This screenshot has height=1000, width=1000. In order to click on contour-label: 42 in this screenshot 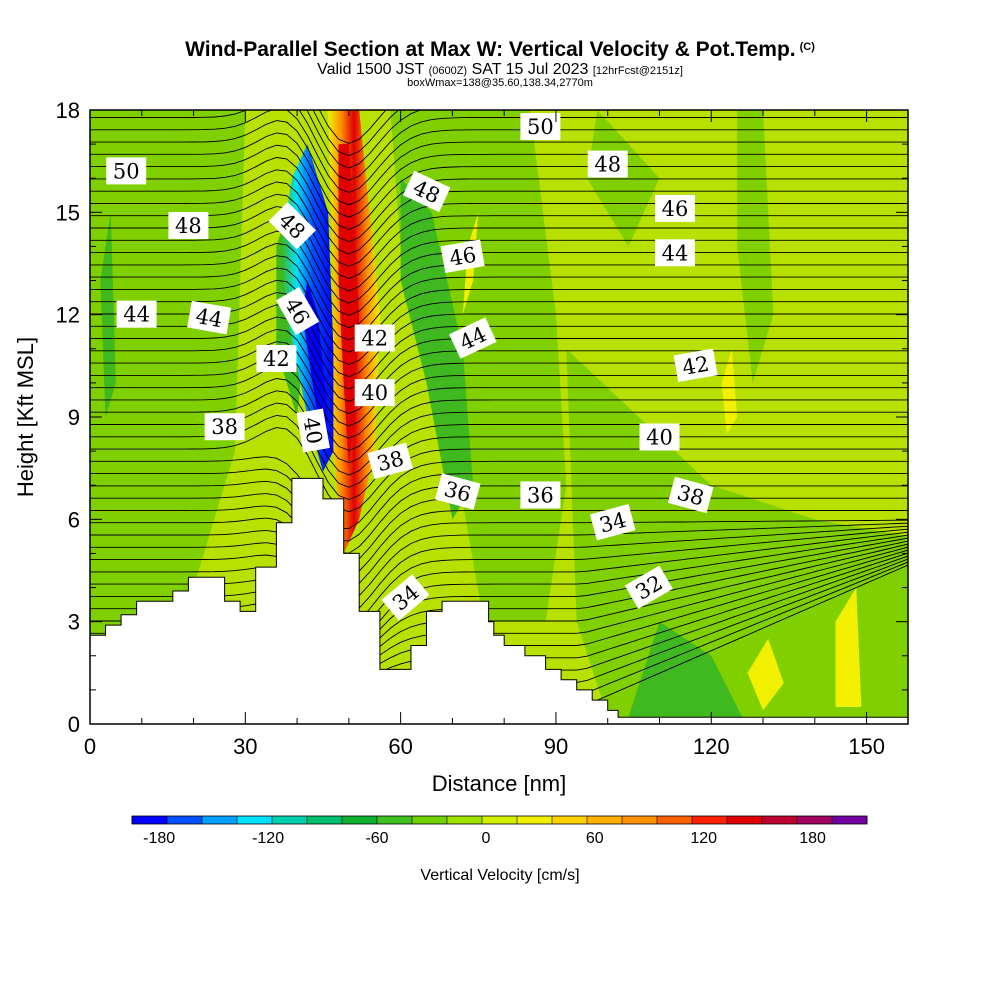, I will do `click(695, 365)`.